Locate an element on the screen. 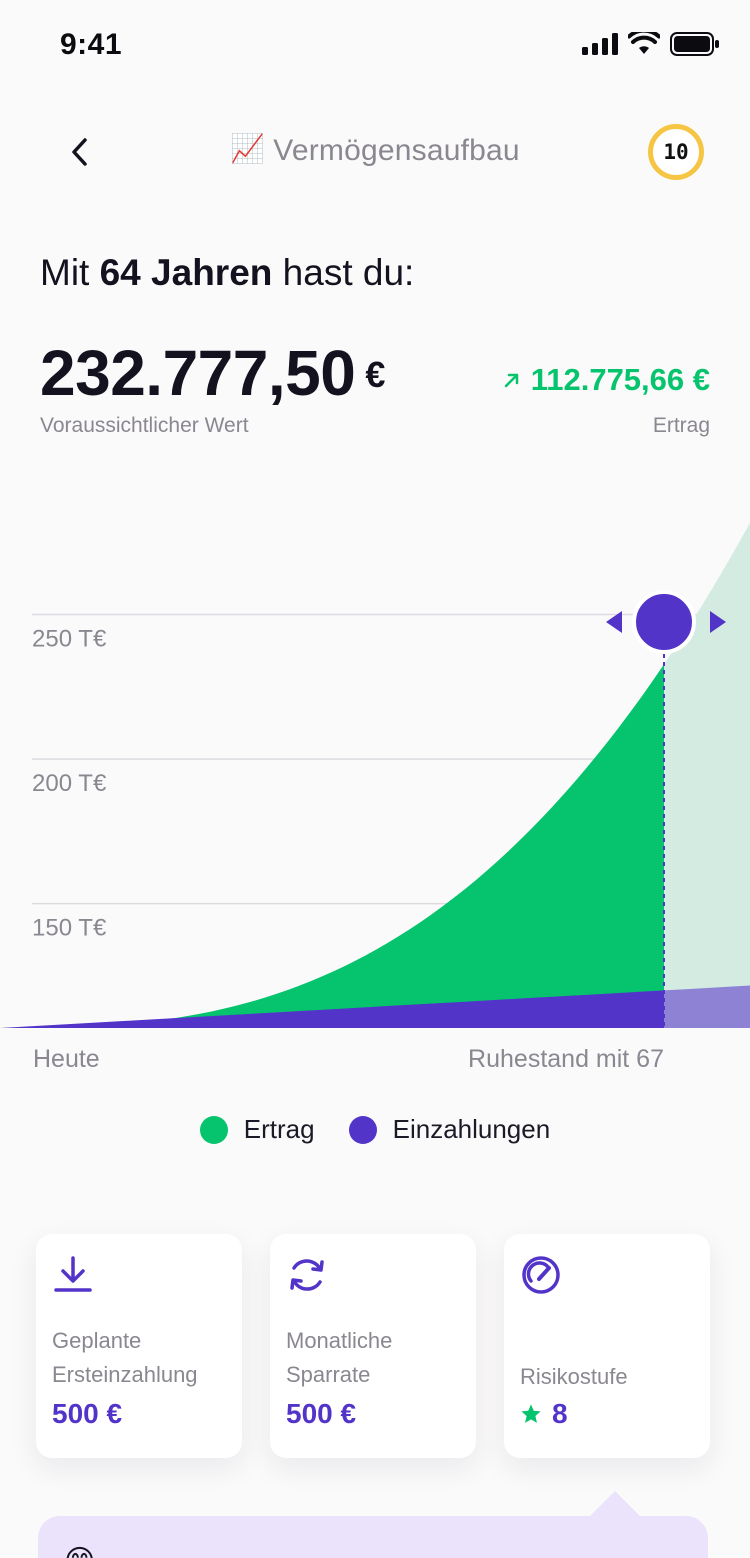 The width and height of the screenshot is (750, 1558). page-title: 📈 Vermögensaufbau is located at coordinates (375, 150).